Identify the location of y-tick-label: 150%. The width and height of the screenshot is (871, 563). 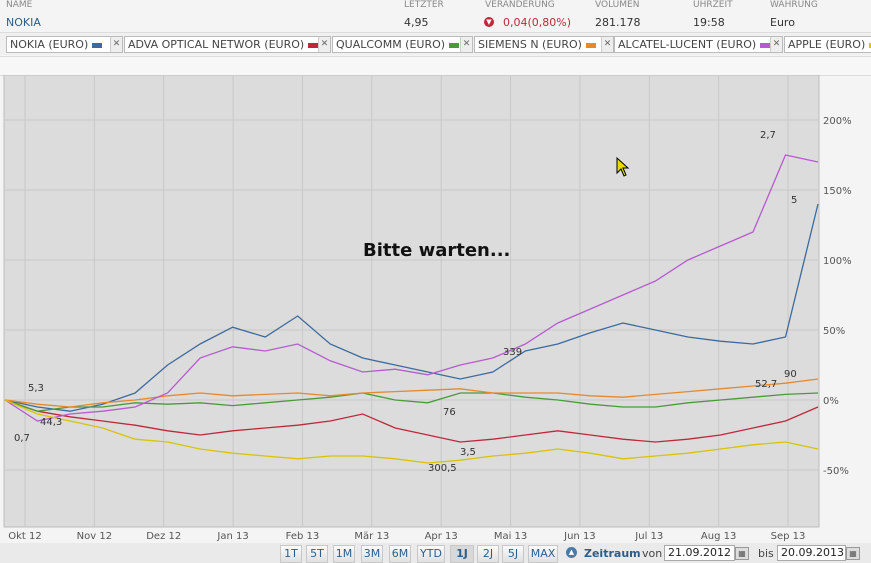
(837, 191).